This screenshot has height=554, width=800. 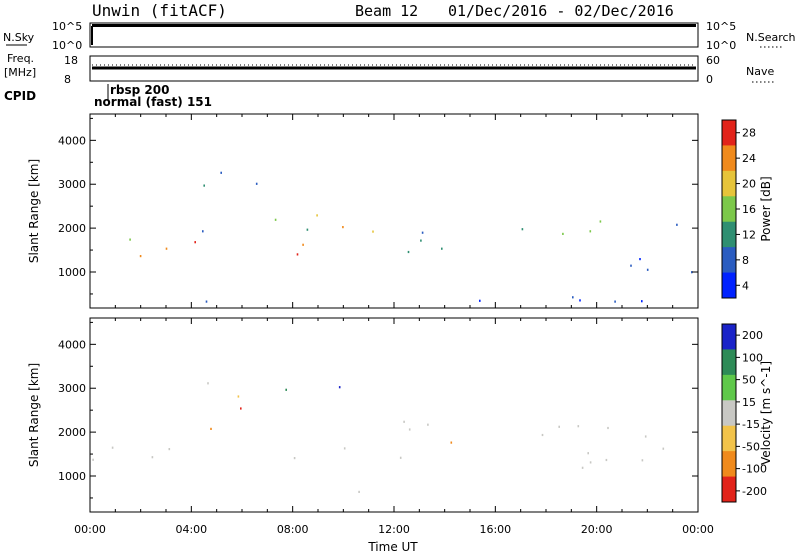 I want to click on nave-tick-high: 60, so click(x=713, y=60).